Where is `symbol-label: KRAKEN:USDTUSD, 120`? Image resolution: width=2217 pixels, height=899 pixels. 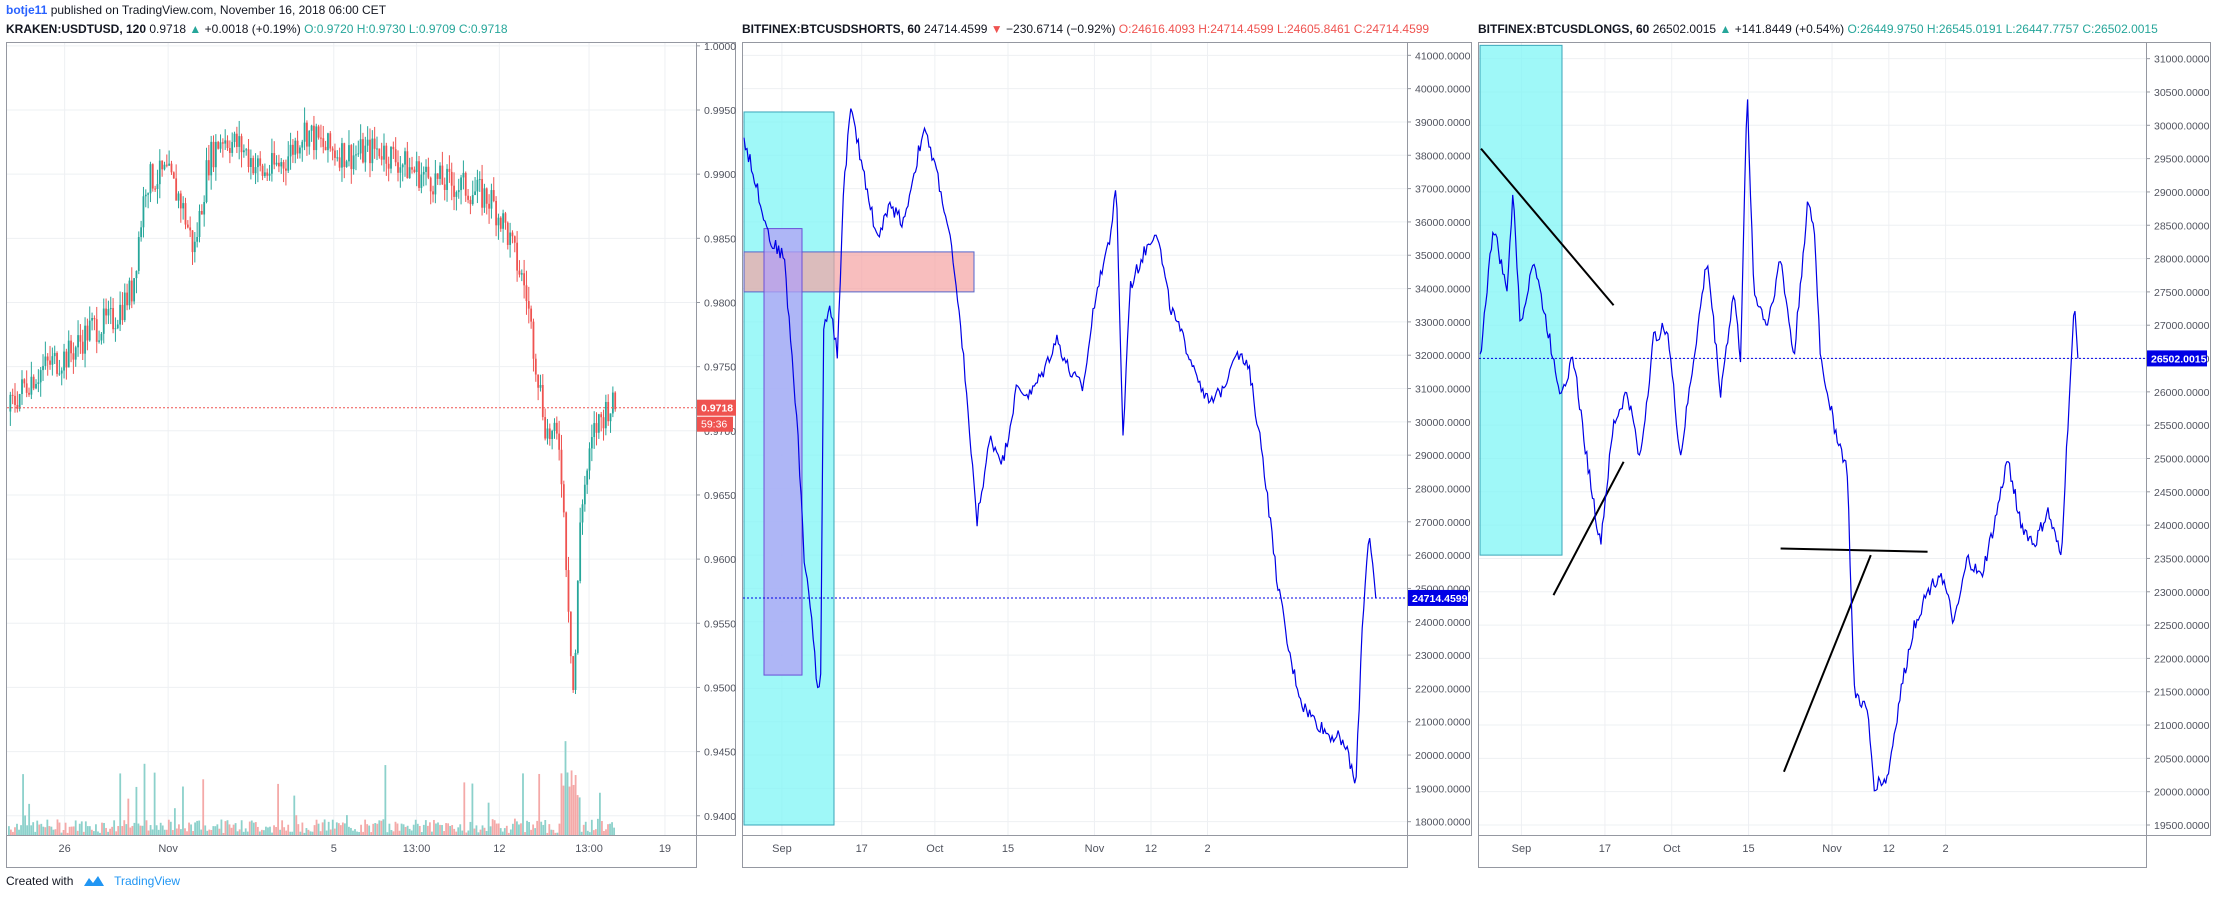 symbol-label: KRAKEN:USDTUSD, 120 is located at coordinates (76, 29).